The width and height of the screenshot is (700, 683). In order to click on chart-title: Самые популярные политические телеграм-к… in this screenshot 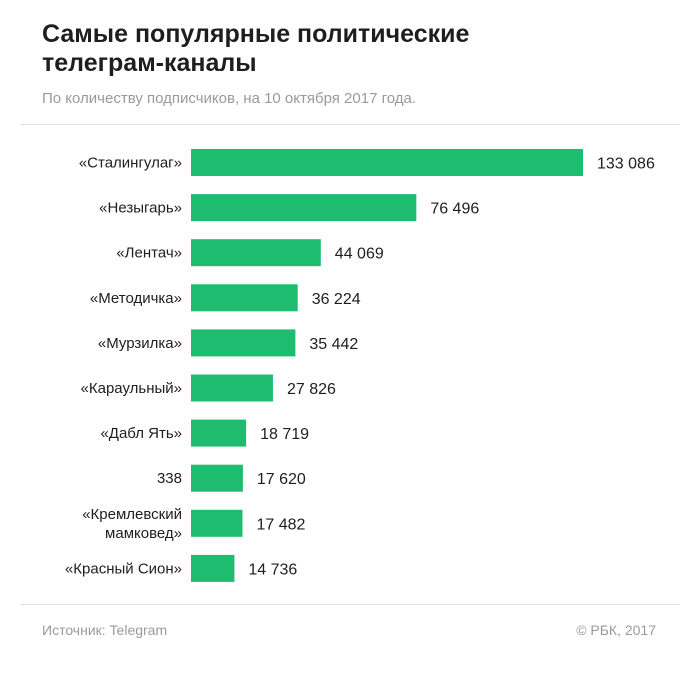, I will do `click(256, 48)`.